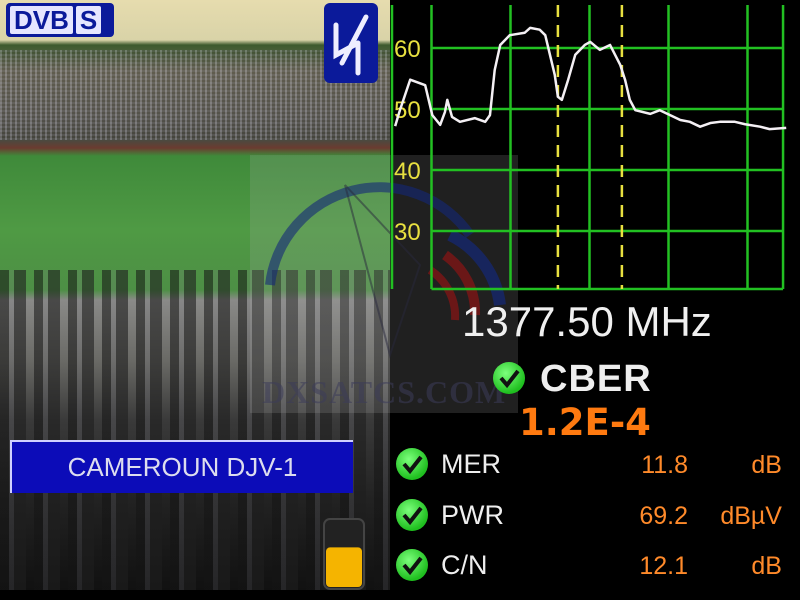 The height and width of the screenshot is (600, 800). What do you see at coordinates (407, 1) in the screenshot?
I see `y-tick-label: 70` at bounding box center [407, 1].